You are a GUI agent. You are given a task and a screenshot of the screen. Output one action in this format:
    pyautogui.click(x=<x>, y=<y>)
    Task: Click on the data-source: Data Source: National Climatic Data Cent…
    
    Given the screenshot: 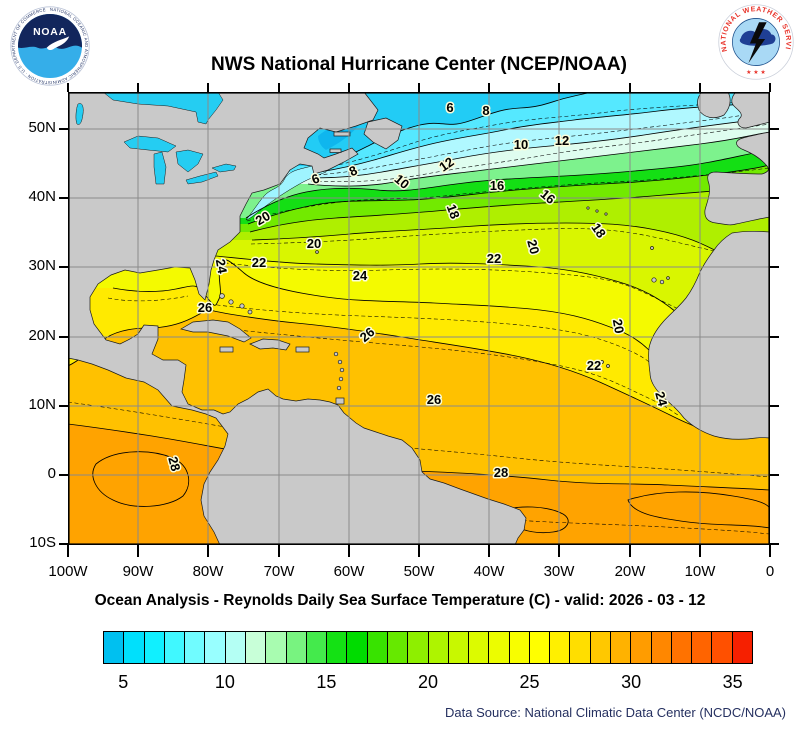 What is the action you would take?
    pyautogui.click(x=615, y=712)
    